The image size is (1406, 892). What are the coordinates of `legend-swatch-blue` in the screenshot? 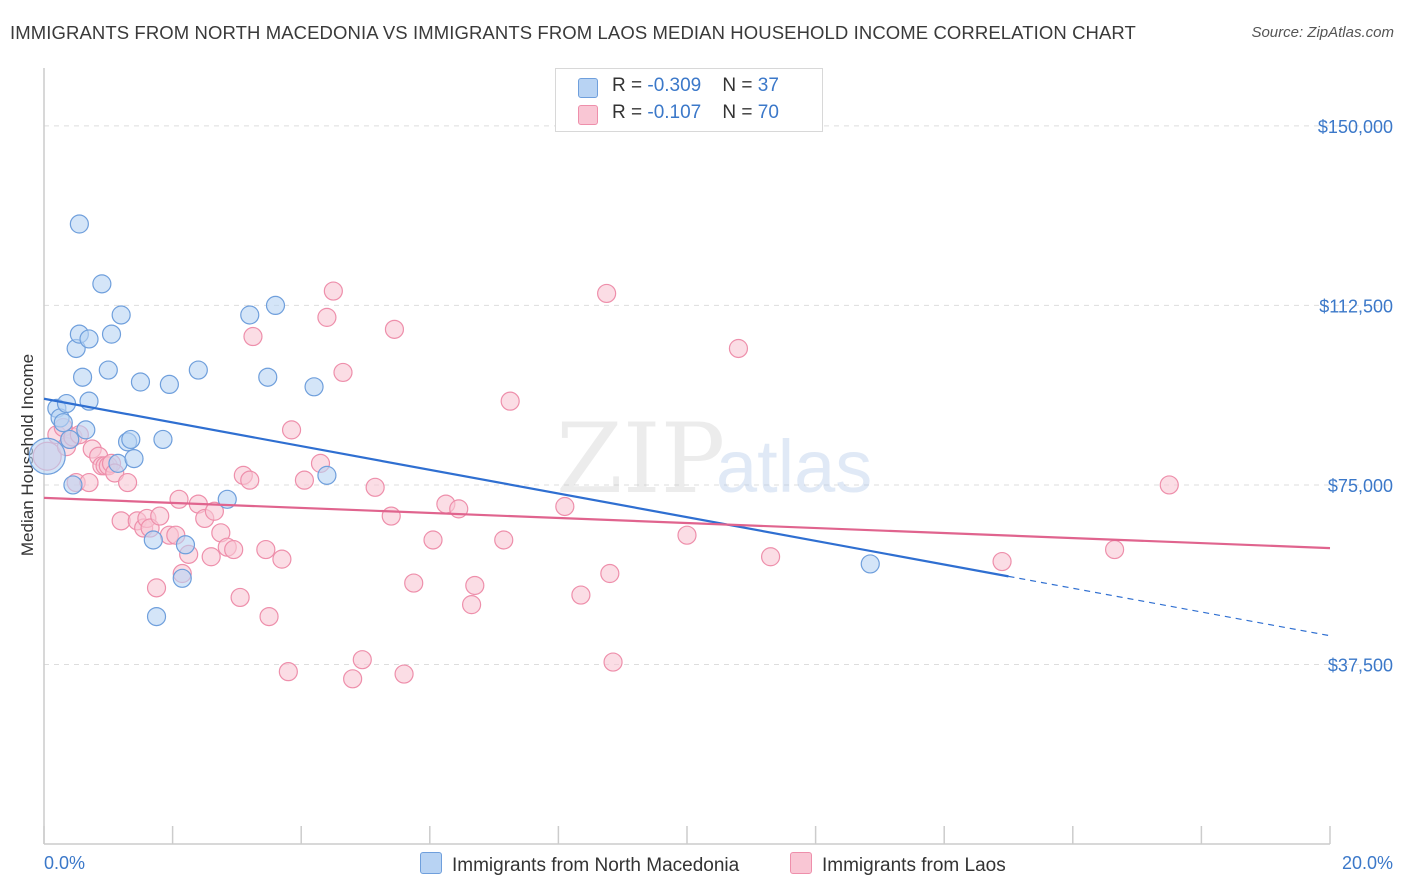 It's located at (588, 88).